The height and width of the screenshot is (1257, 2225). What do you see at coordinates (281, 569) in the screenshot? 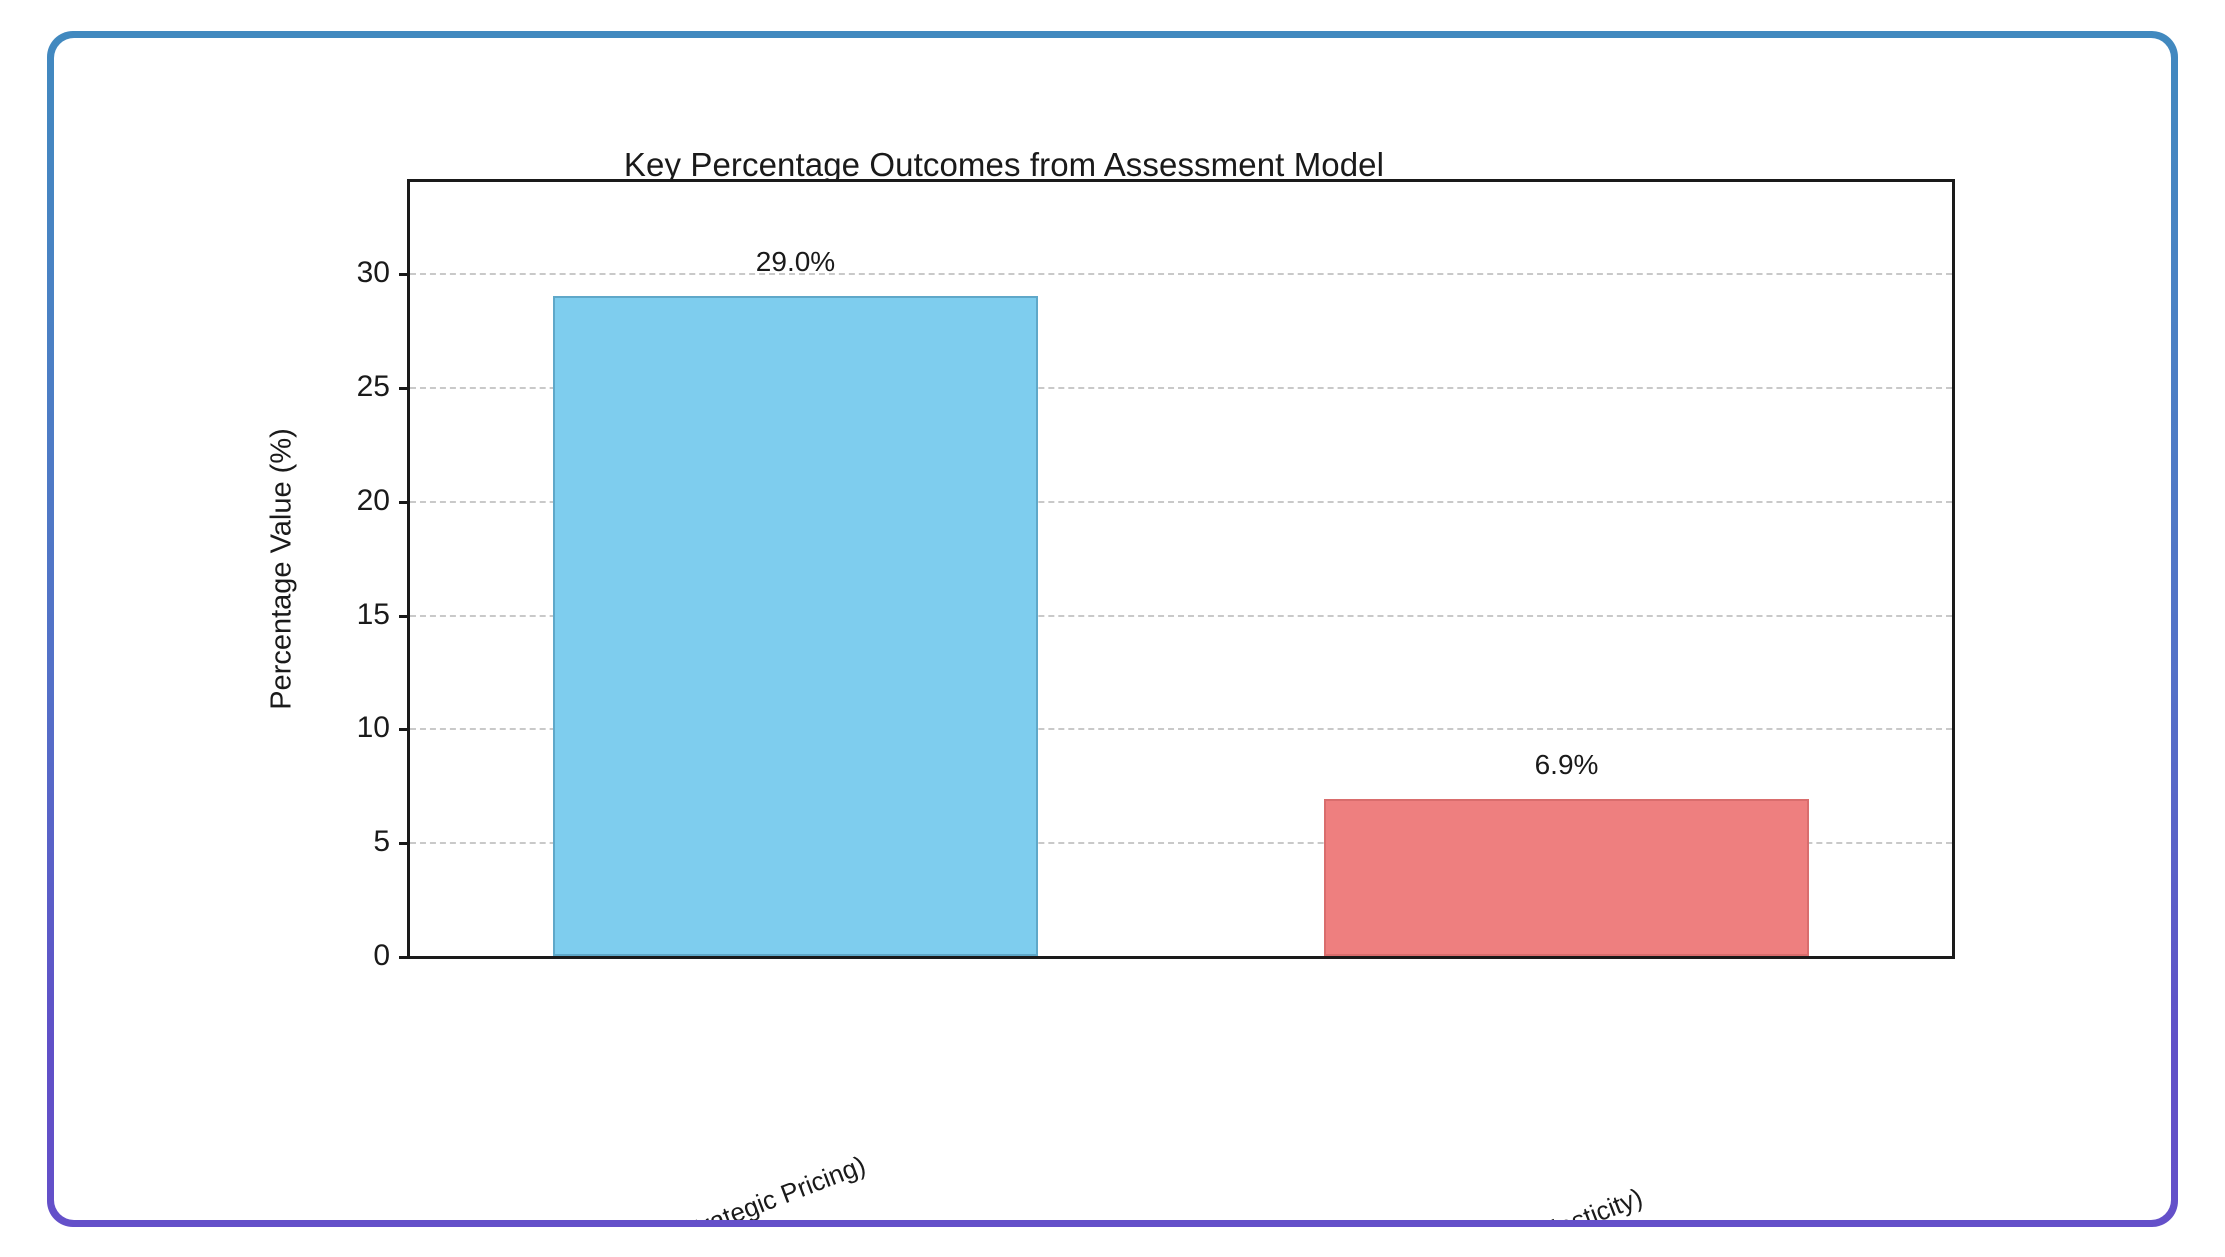
I see `y-axis-title: Percentage Value (%)` at bounding box center [281, 569].